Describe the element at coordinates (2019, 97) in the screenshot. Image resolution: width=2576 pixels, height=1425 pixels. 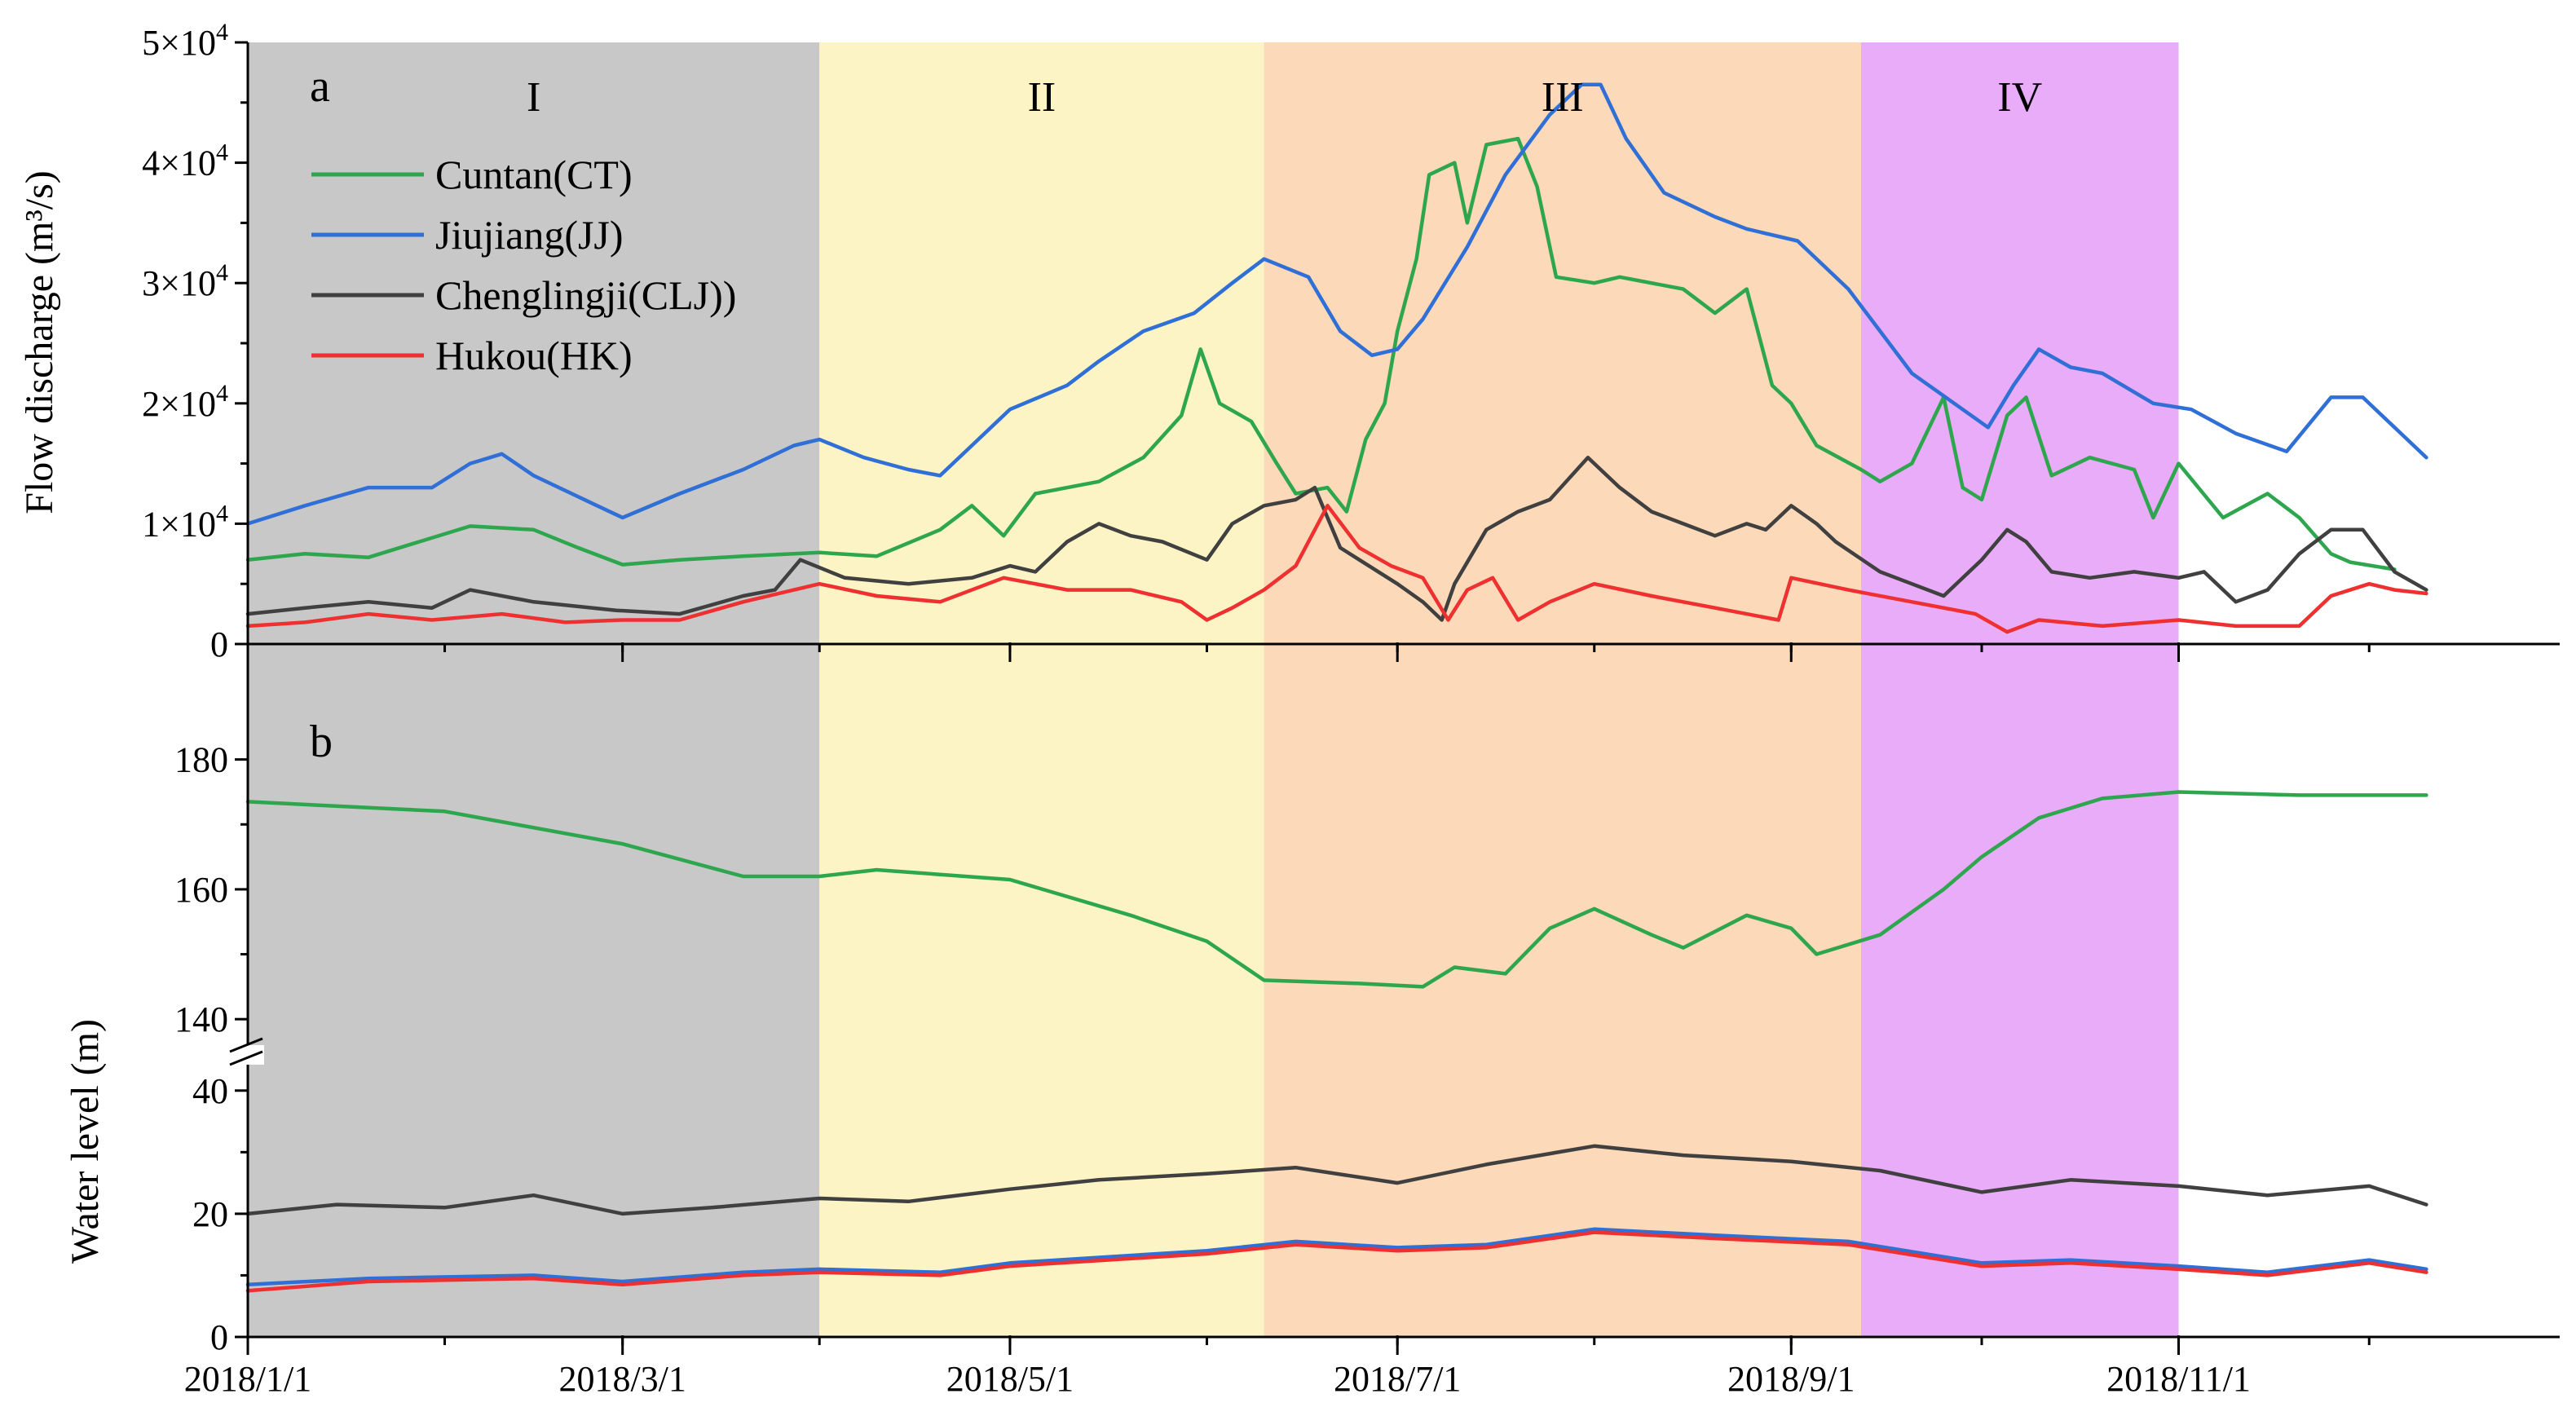
I see `phase-label-iv: IV` at that location.